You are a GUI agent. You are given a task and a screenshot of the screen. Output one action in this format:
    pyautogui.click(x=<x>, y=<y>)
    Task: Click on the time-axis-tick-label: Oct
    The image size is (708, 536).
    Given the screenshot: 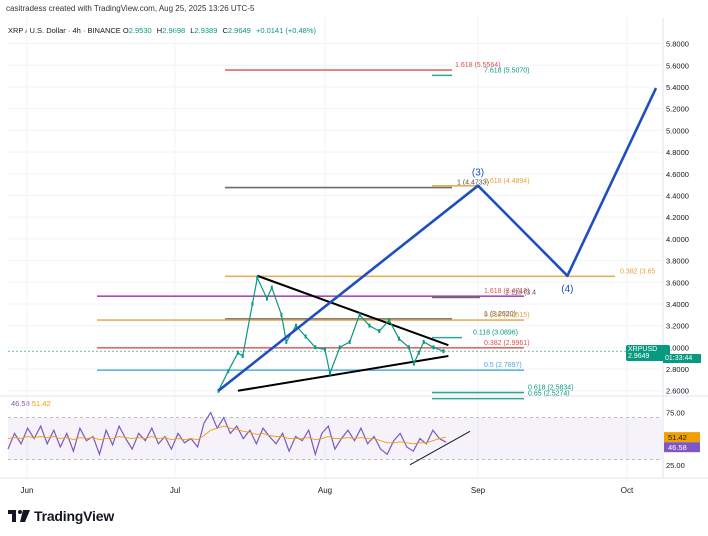 What is the action you would take?
    pyautogui.click(x=627, y=490)
    